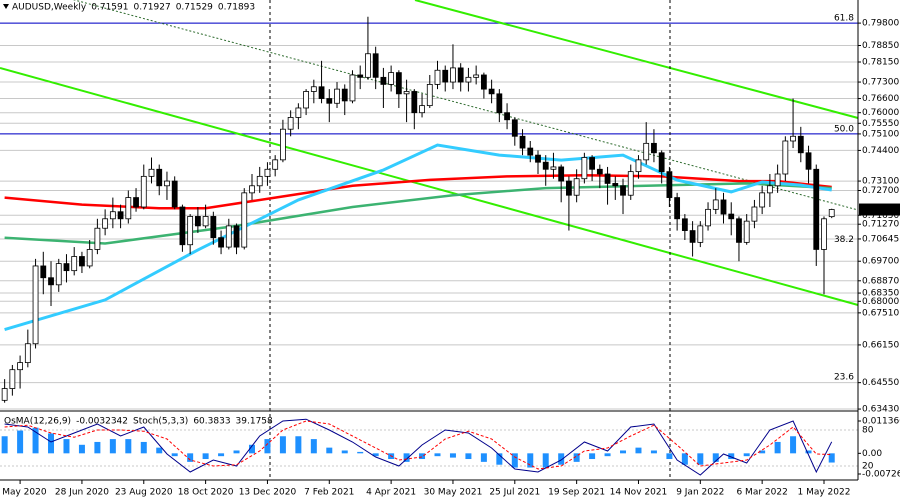 This screenshot has width=900, height=501. Describe the element at coordinates (879, 209) in the screenshot. I see `price-marker` at that location.